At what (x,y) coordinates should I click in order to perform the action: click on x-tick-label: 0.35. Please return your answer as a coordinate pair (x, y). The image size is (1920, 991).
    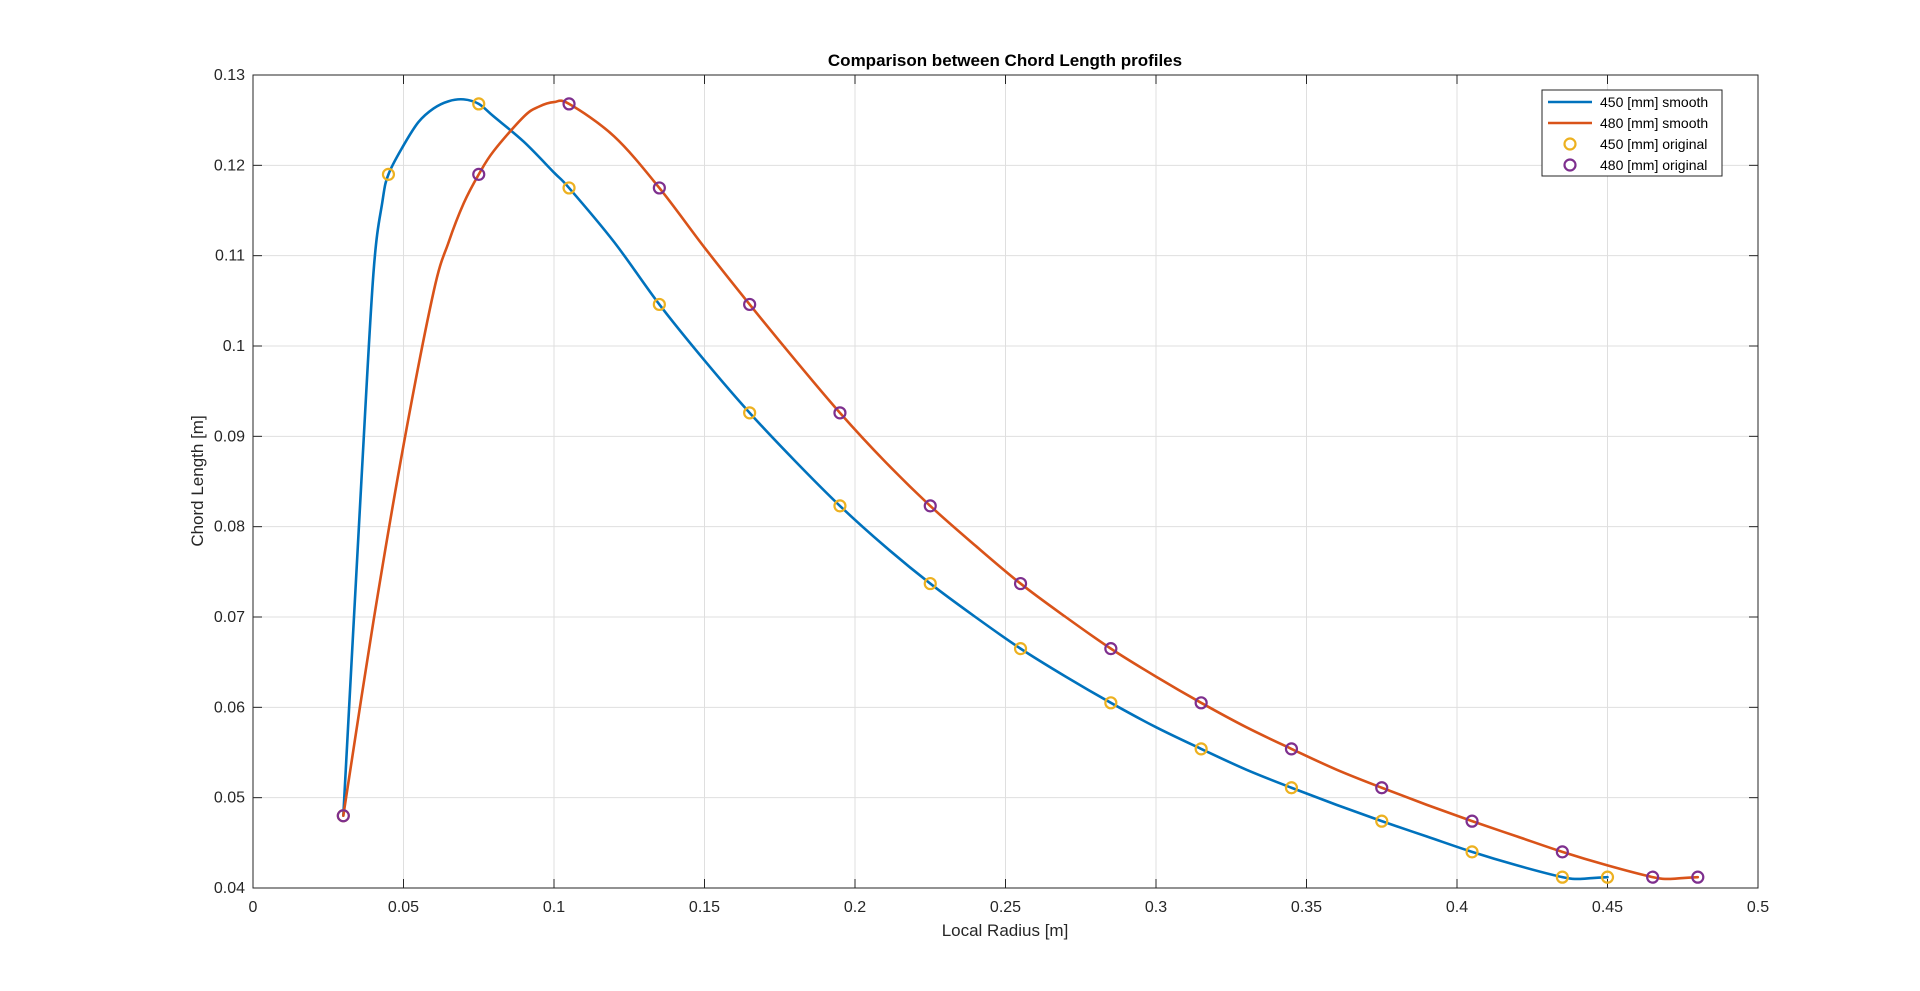
    Looking at the image, I should click on (1306, 907).